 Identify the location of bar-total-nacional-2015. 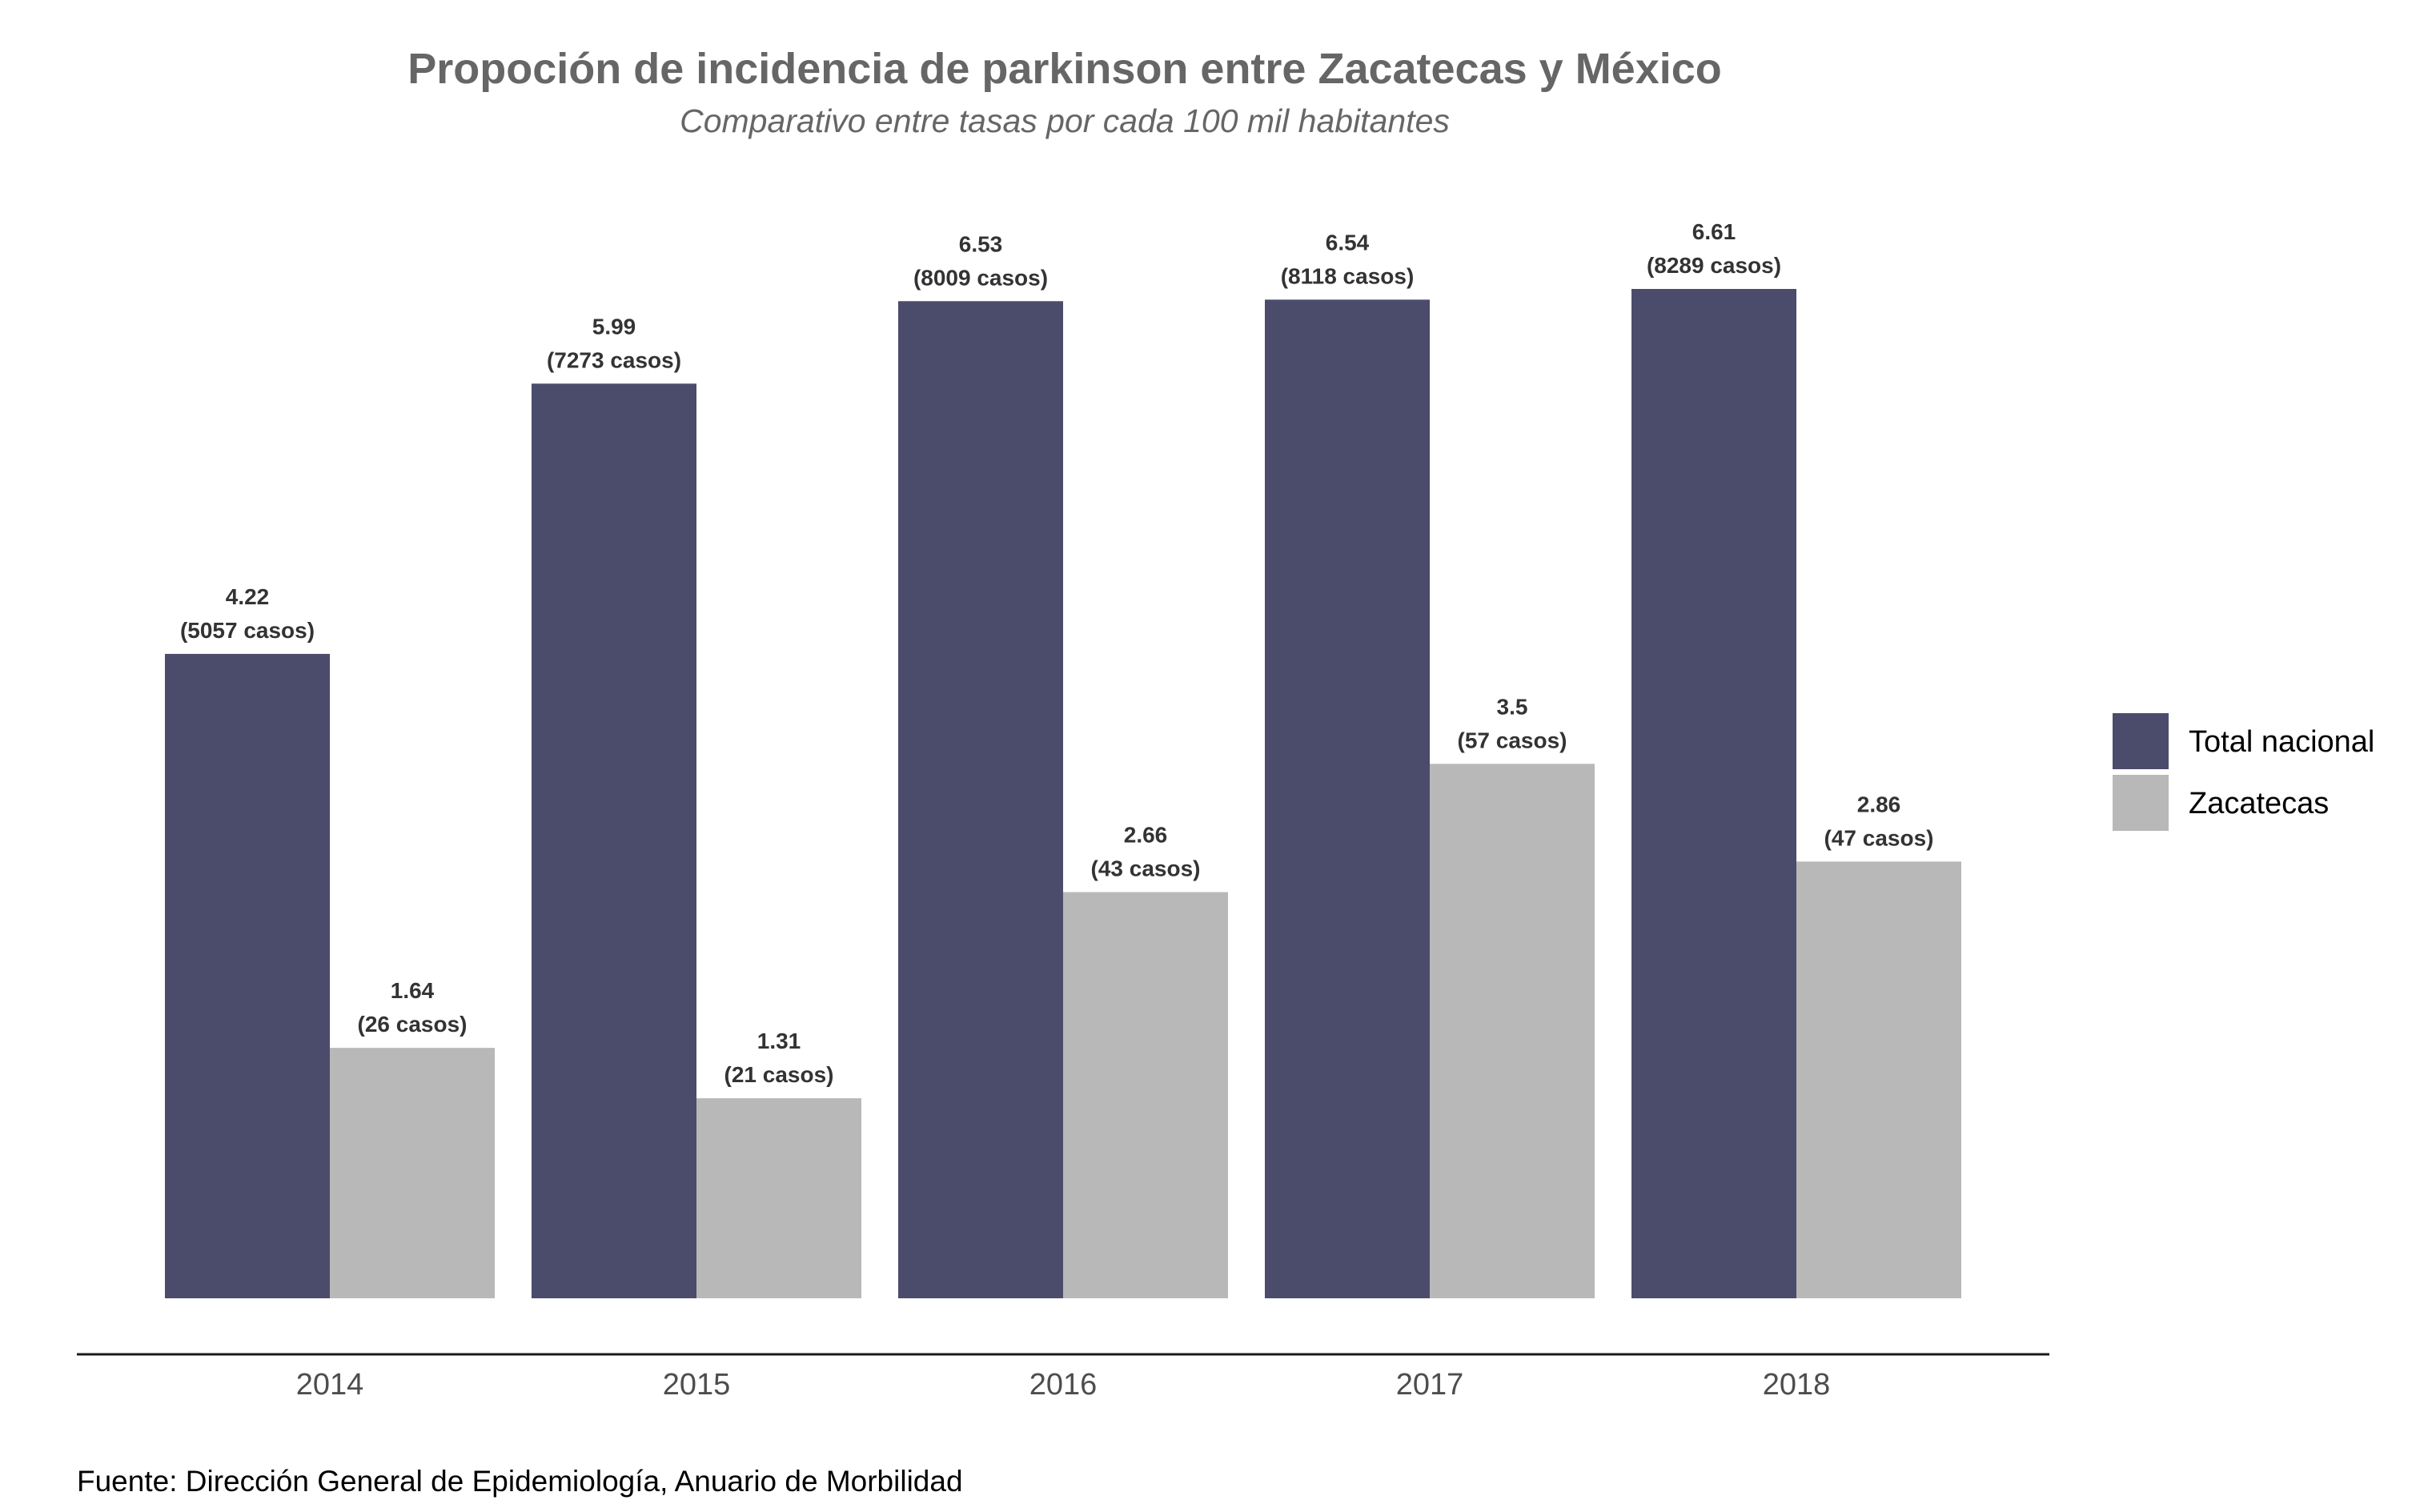
(614, 841).